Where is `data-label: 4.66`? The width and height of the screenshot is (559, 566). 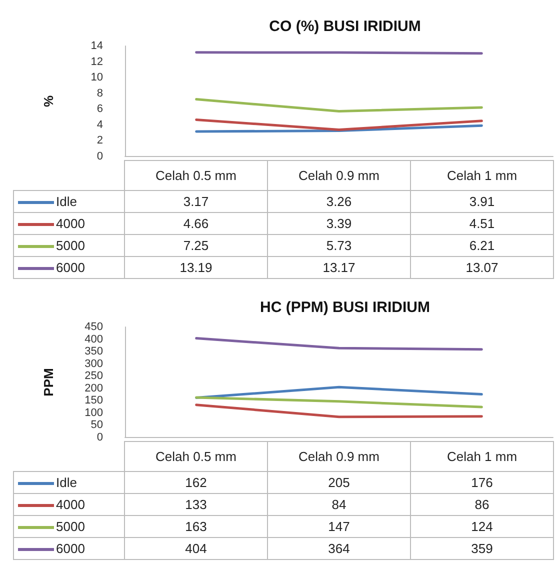 data-label: 4.66 is located at coordinates (196, 223).